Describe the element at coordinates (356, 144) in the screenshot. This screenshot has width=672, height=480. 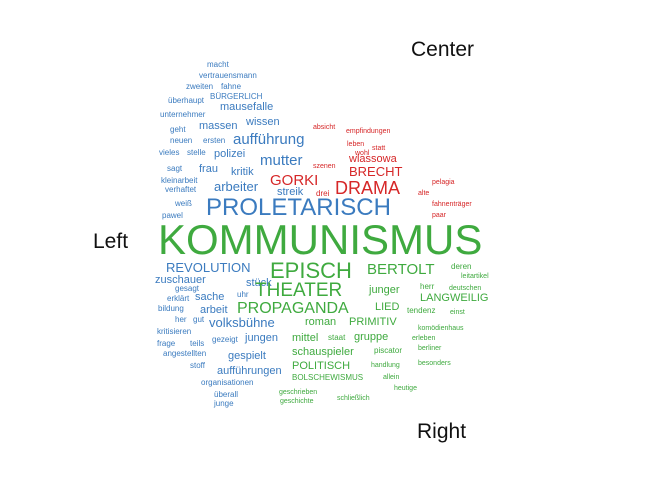
I see `cloud-word: leben` at that location.